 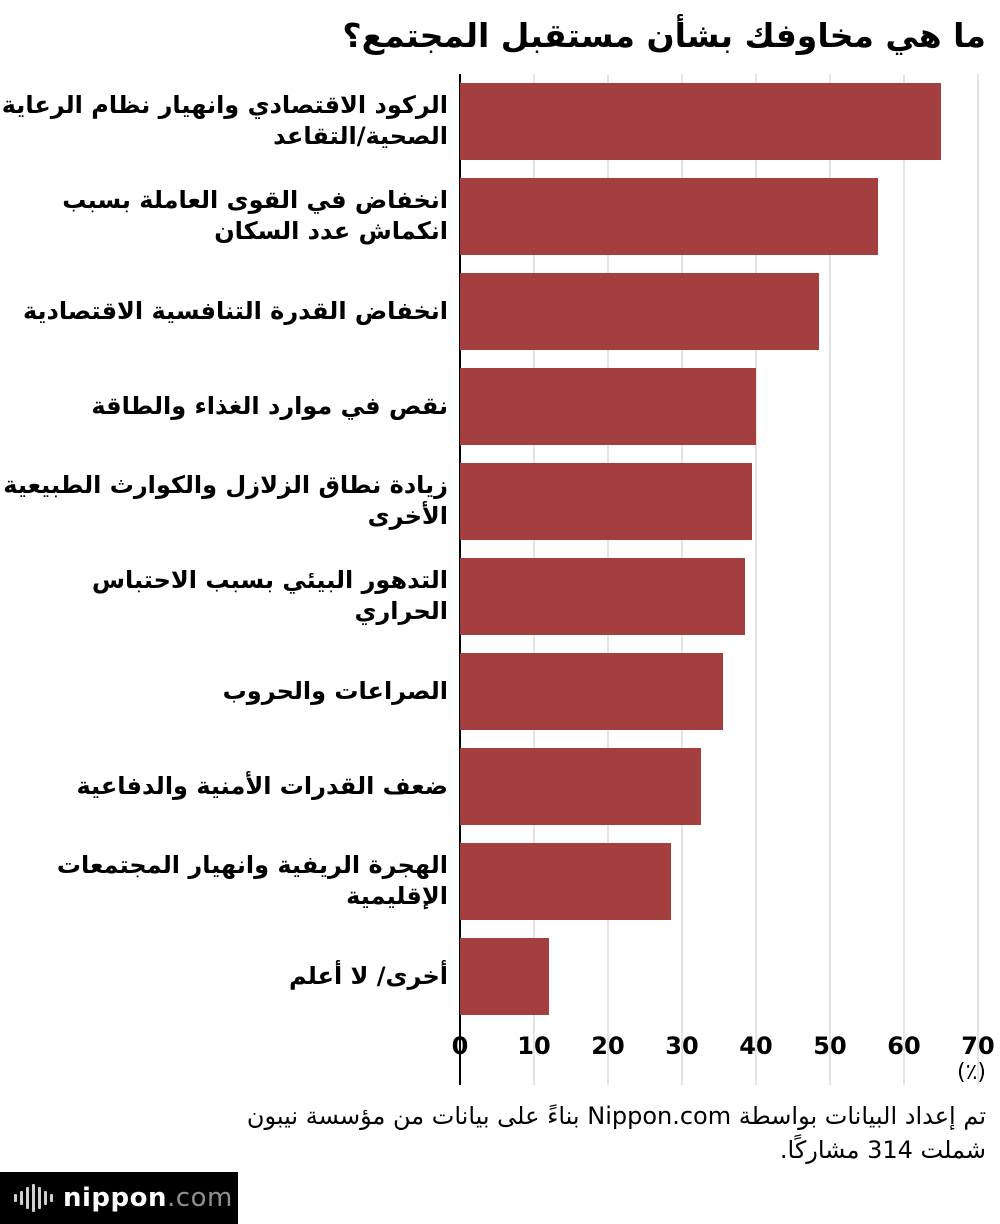 I want to click on x-tick-label: 20, so click(x=608, y=1045).